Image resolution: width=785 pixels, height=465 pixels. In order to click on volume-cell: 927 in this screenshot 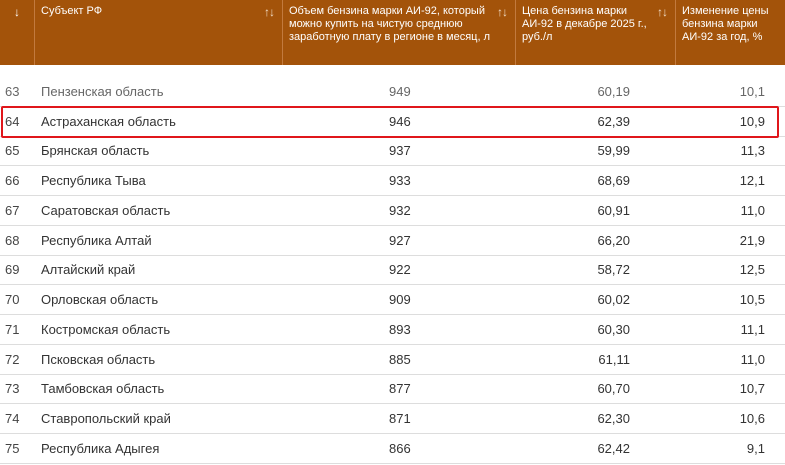, I will do `click(400, 240)`.